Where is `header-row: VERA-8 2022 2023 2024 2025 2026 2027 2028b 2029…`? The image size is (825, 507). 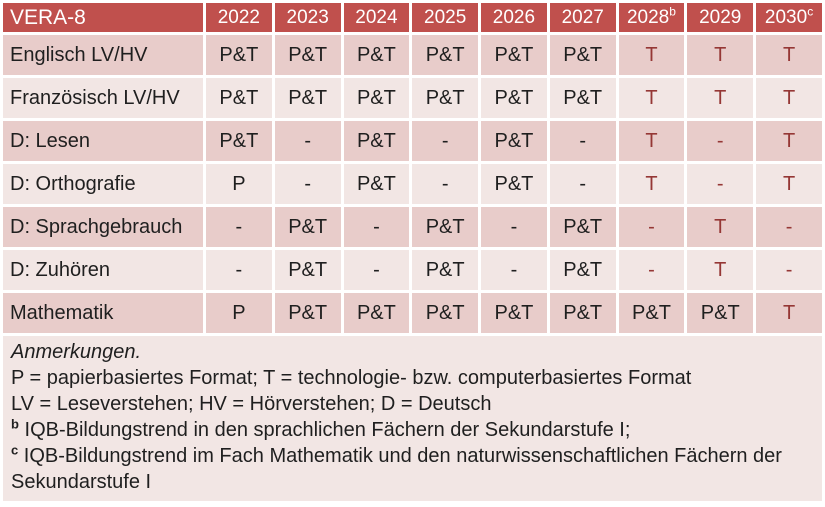 header-row: VERA-8 2022 2023 2024 2025 2026 2027 2028b 2029… is located at coordinates (412, 17).